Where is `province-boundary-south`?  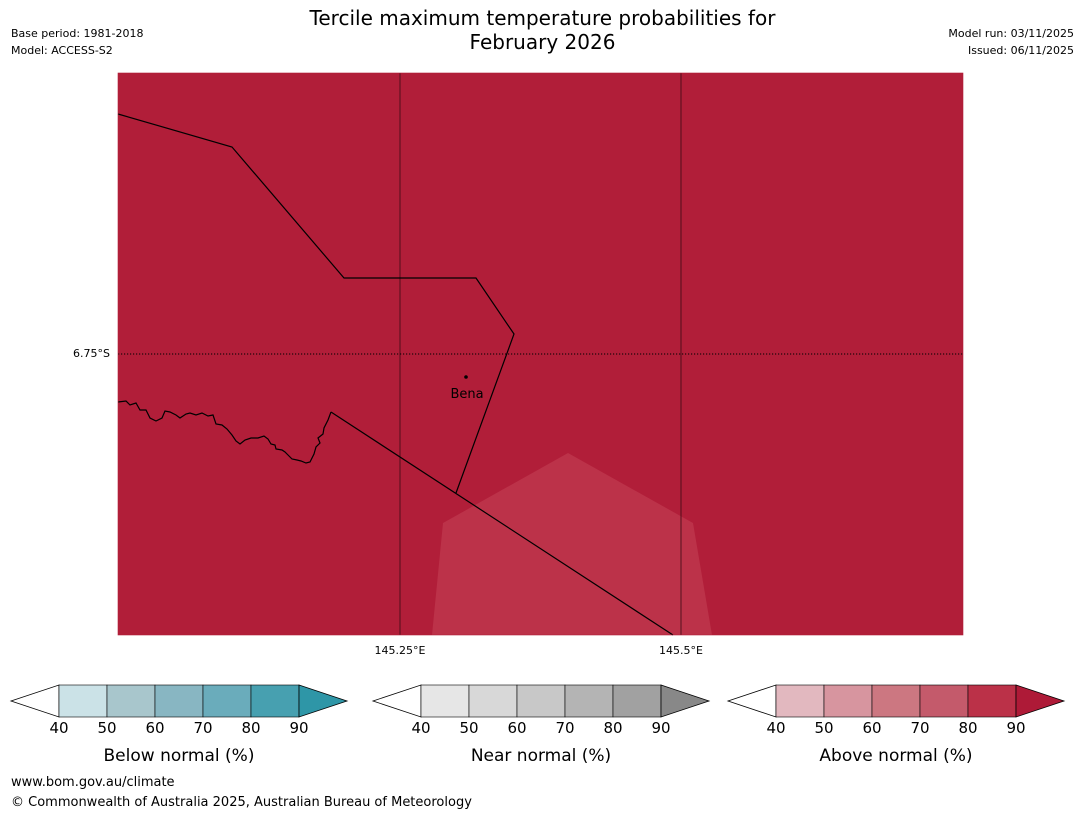
province-boundary-south is located at coordinates (502, 523).